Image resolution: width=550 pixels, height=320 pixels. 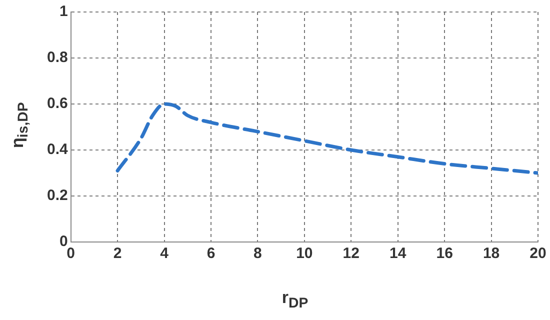 I want to click on y-tick-label: 0.2, so click(x=57, y=195).